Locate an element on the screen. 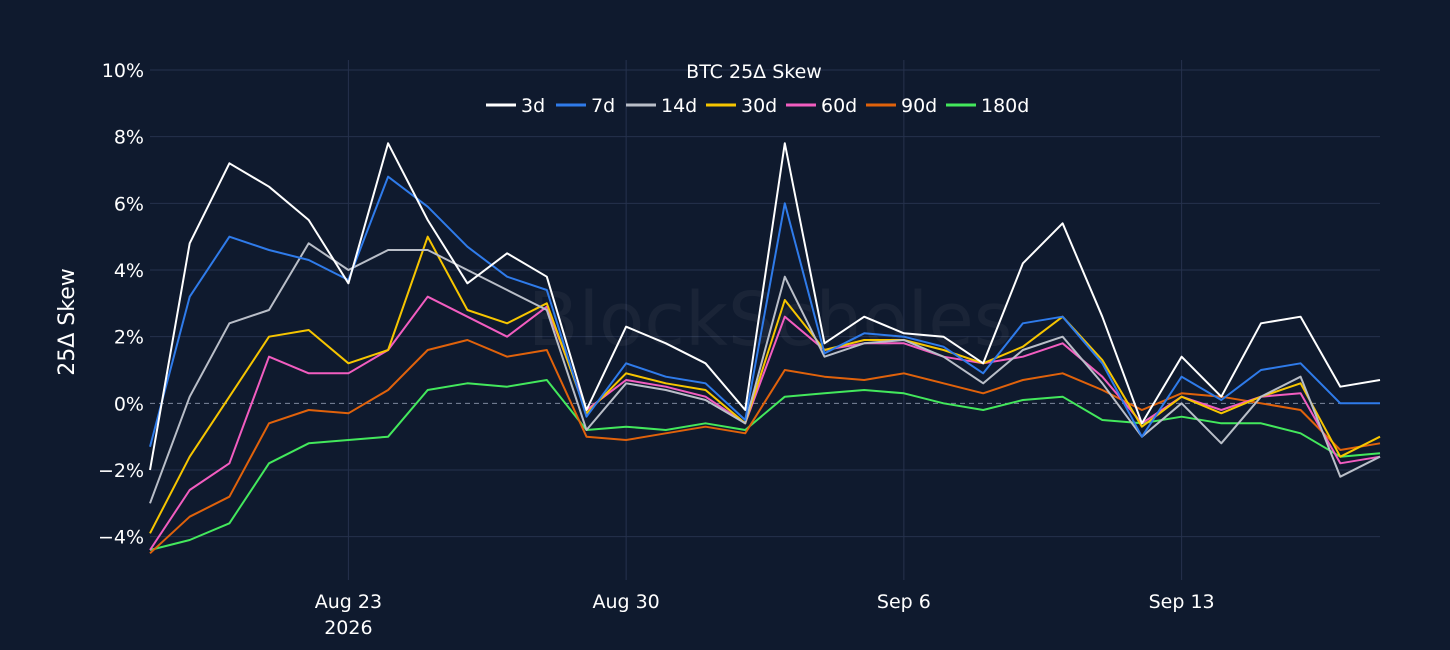  y-tick-label: 6% is located at coordinates (129, 204).